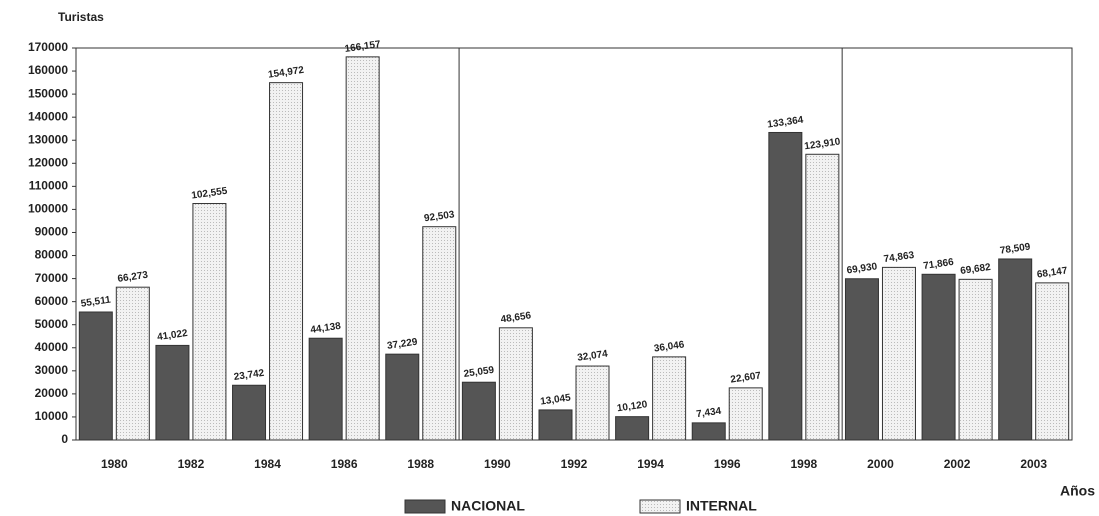  I want to click on y-tick-label: 70000, so click(52, 278).